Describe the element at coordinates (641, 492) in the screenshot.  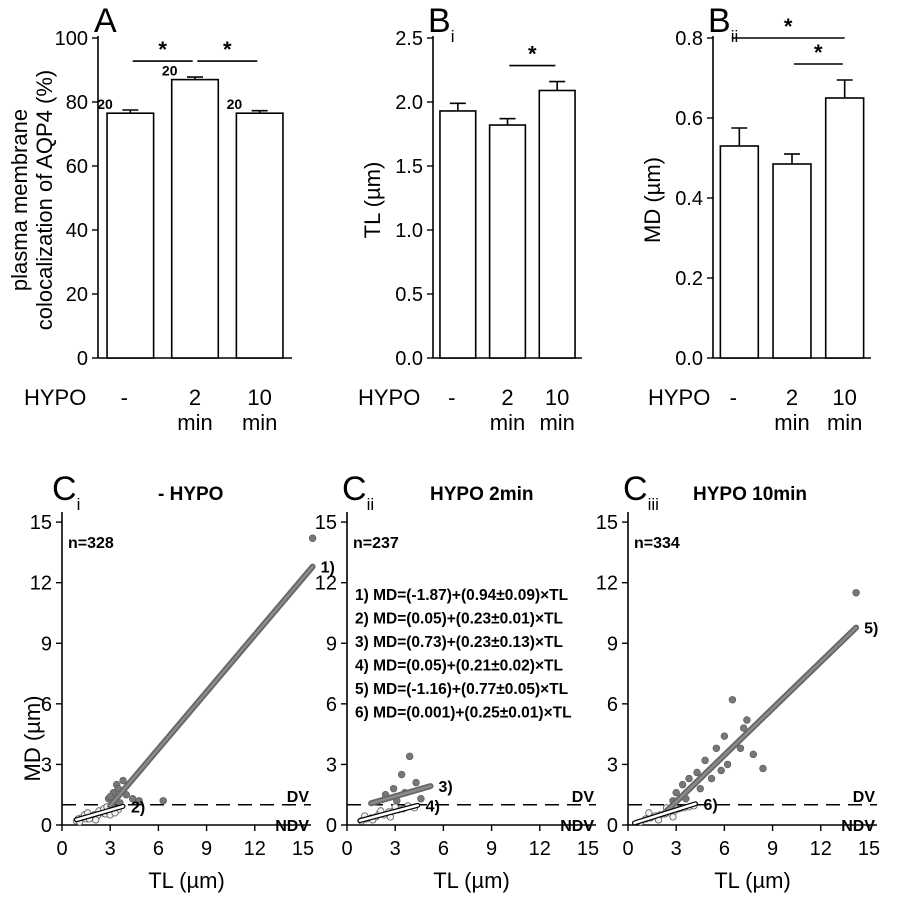
I see `panel-label-Ciii: Ciii` at that location.